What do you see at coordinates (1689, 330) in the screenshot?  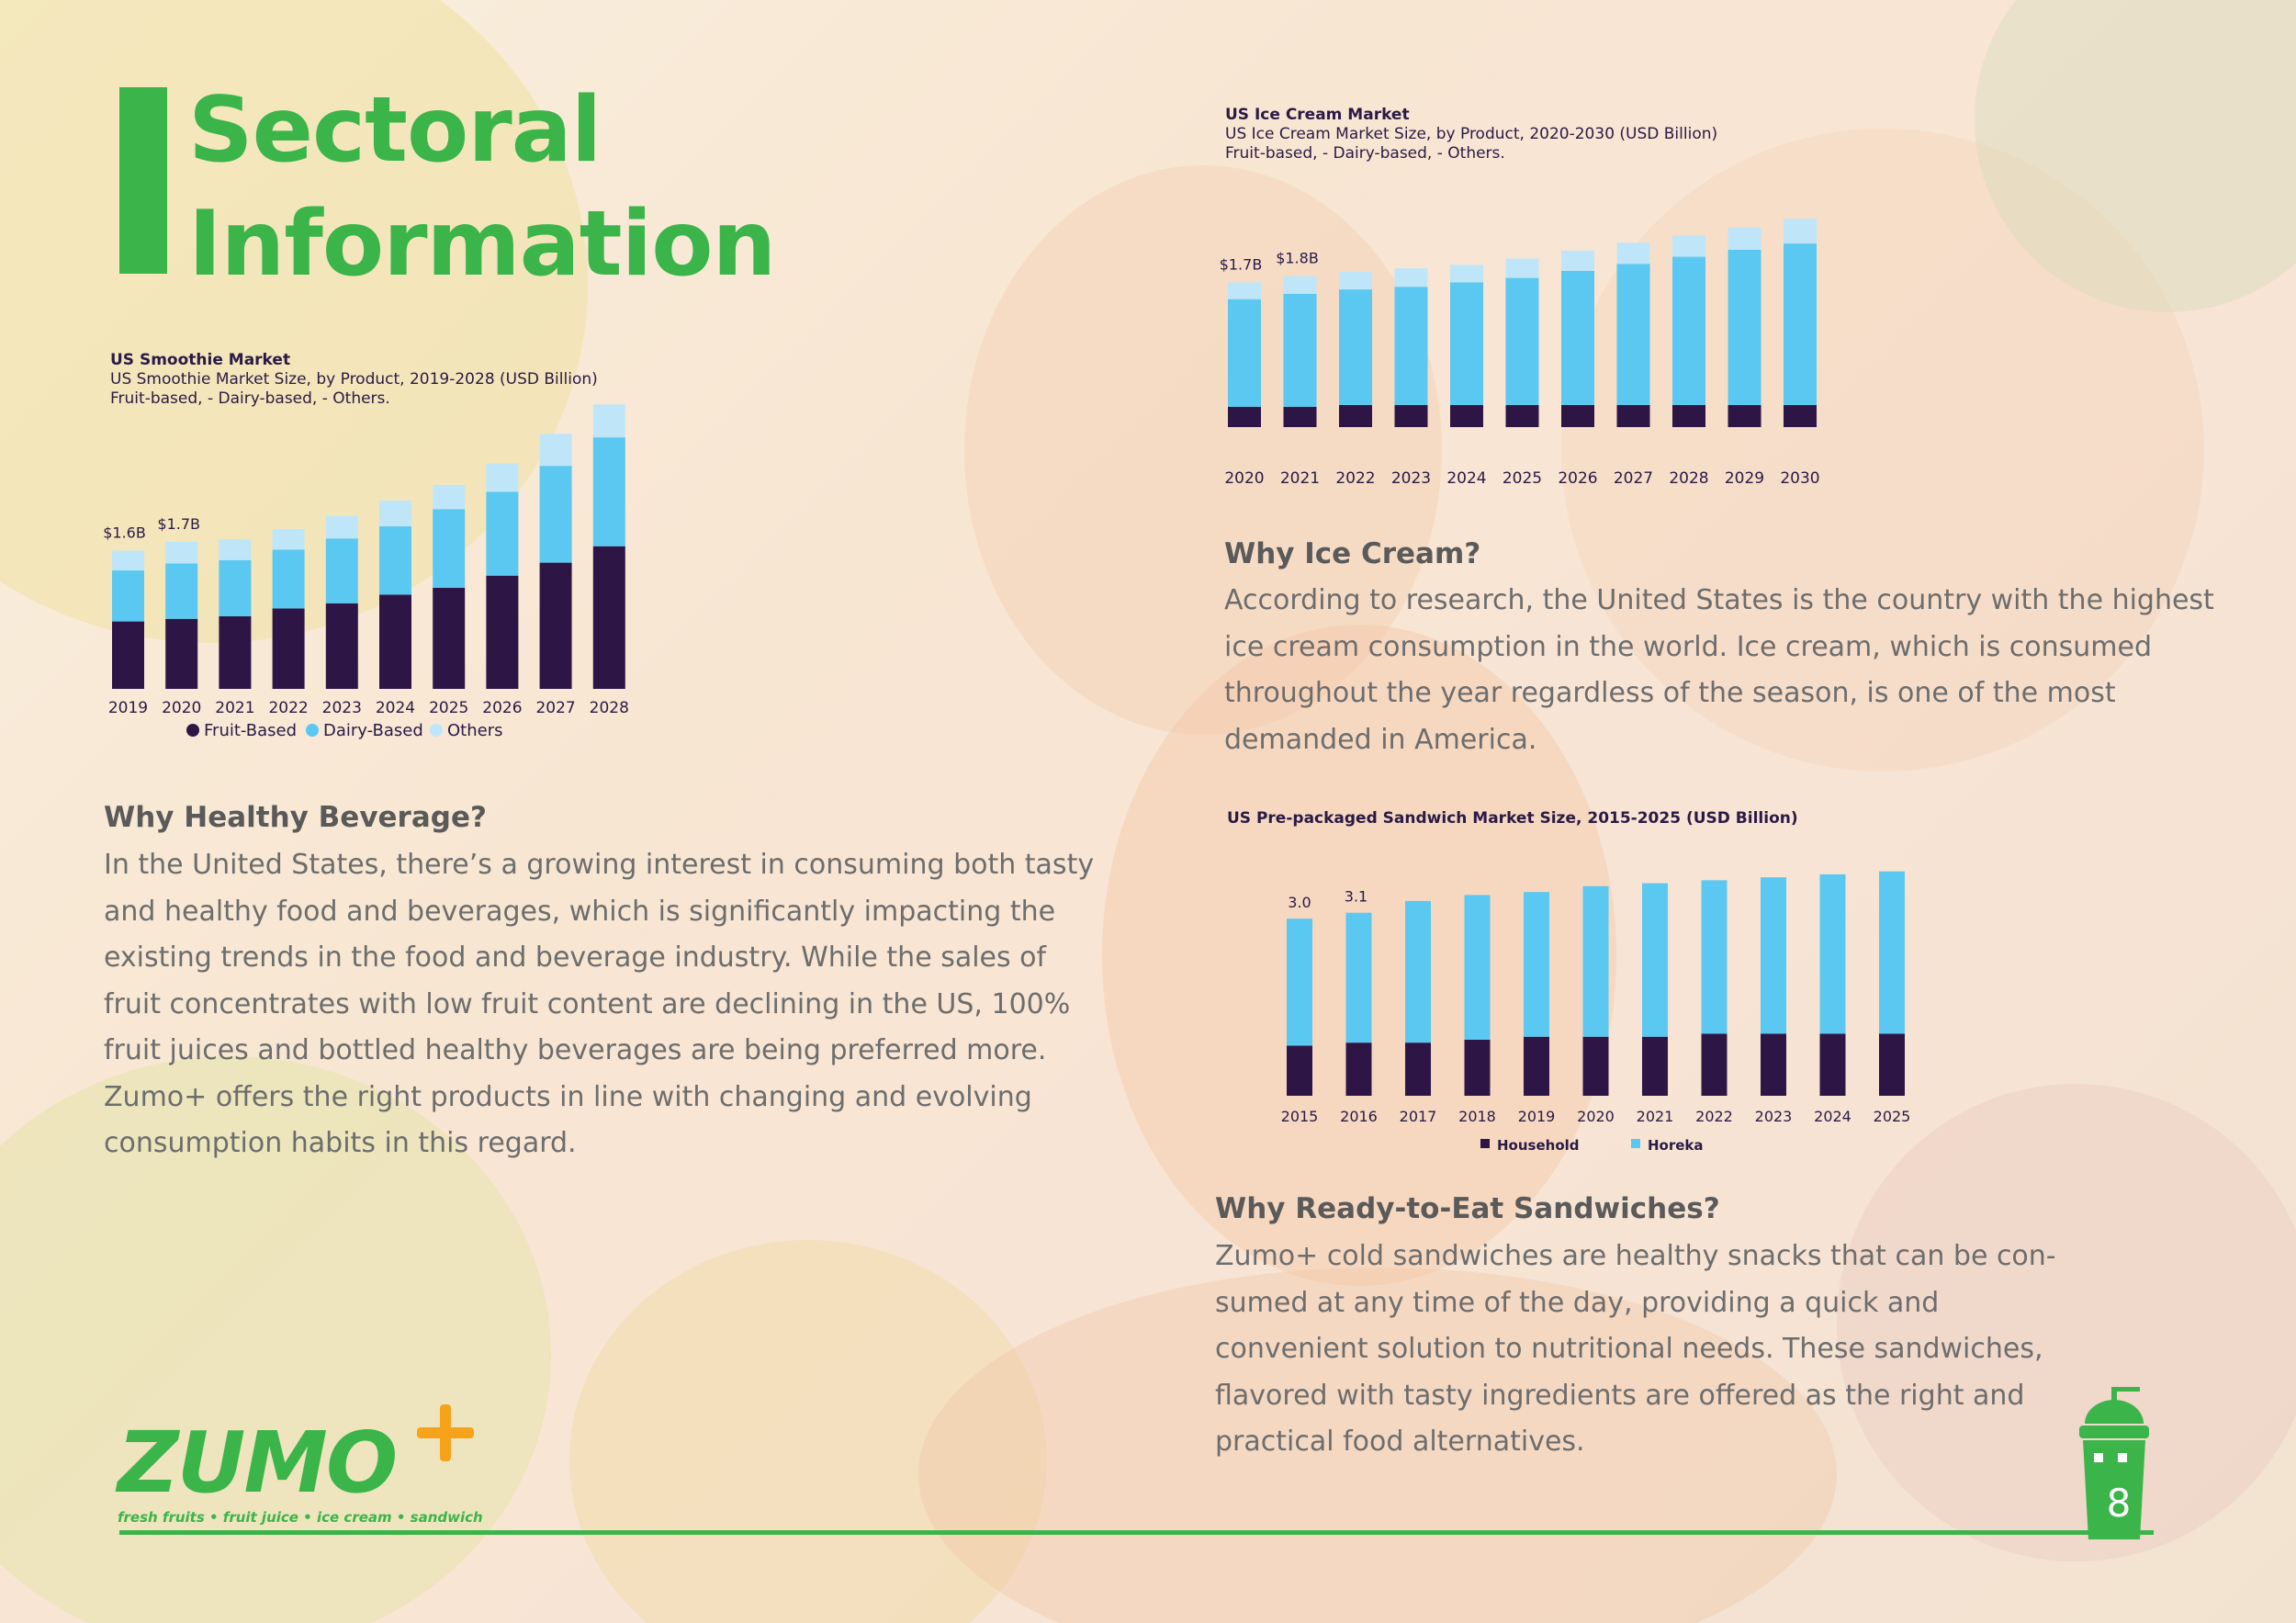 I see `icecream-bar-2028-dairy-based` at bounding box center [1689, 330].